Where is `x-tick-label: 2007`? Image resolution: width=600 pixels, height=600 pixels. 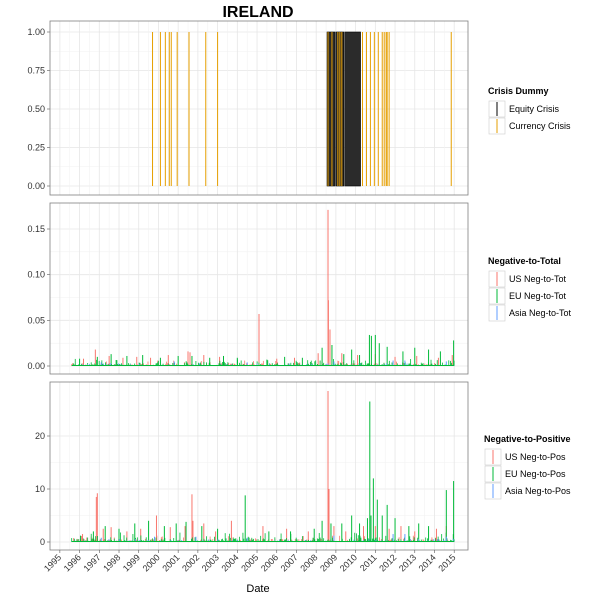
x-tick-label: 2007 is located at coordinates (289, 562).